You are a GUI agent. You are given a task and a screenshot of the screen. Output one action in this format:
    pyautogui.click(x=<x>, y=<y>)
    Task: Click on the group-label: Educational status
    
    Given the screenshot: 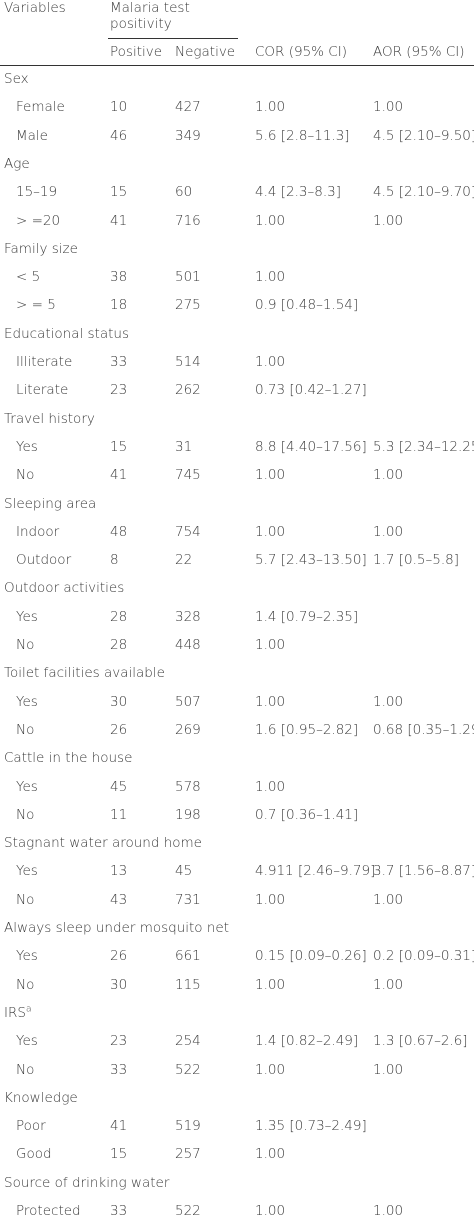 What is the action you would take?
    pyautogui.click(x=67, y=333)
    